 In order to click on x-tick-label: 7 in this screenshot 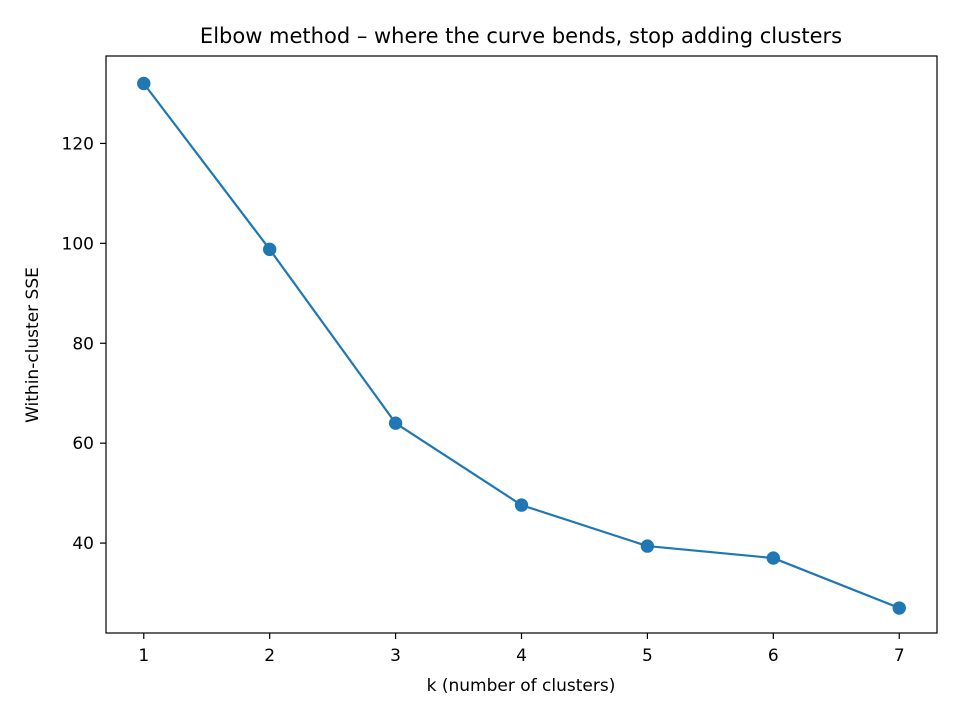, I will do `click(899, 656)`.